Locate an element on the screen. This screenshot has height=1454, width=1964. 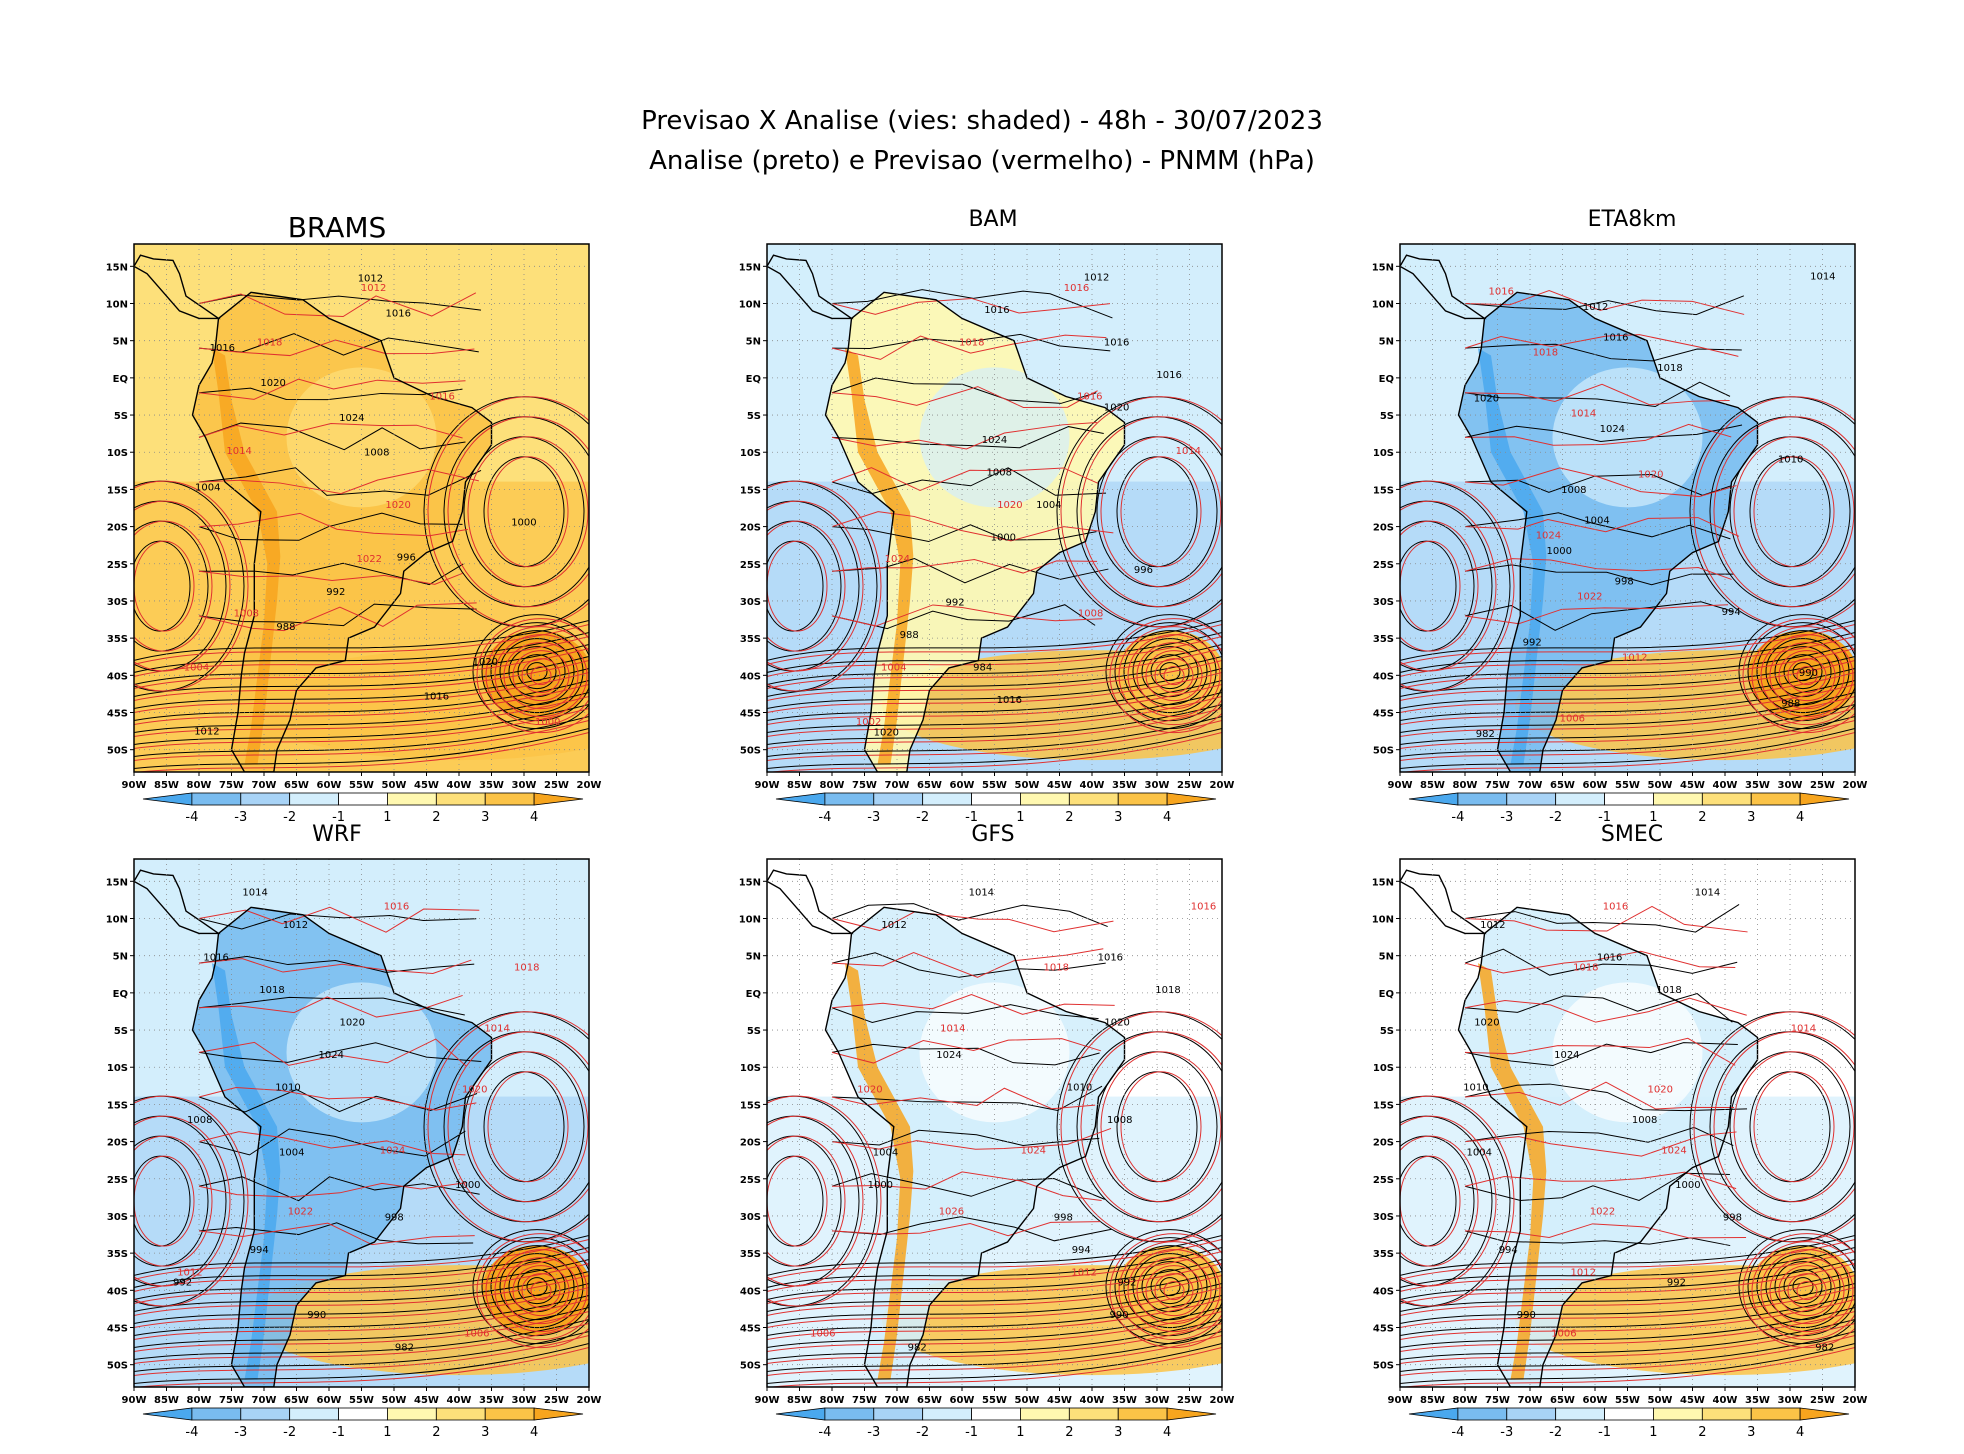
lon-tick-label: 20W is located at coordinates (1855, 785).